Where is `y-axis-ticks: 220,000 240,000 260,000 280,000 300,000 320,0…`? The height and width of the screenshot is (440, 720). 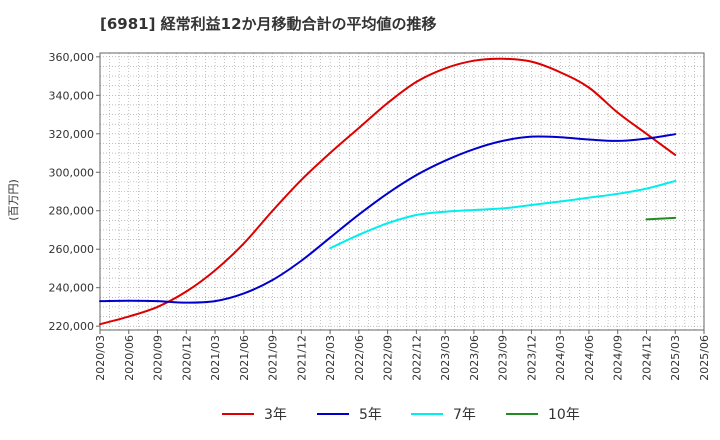 y-axis-ticks: 220,000 240,000 260,000 280,000 300,000 320,0… is located at coordinates (74, 192).